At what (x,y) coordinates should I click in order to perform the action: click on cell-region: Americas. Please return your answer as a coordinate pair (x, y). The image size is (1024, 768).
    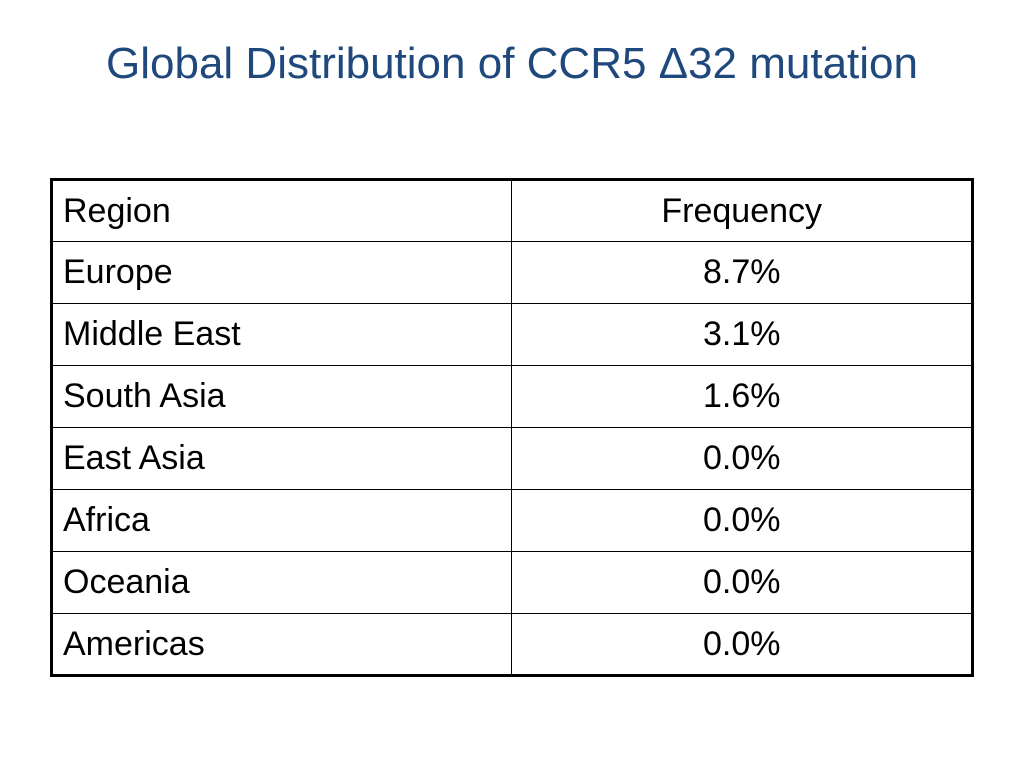
    Looking at the image, I should click on (281, 644).